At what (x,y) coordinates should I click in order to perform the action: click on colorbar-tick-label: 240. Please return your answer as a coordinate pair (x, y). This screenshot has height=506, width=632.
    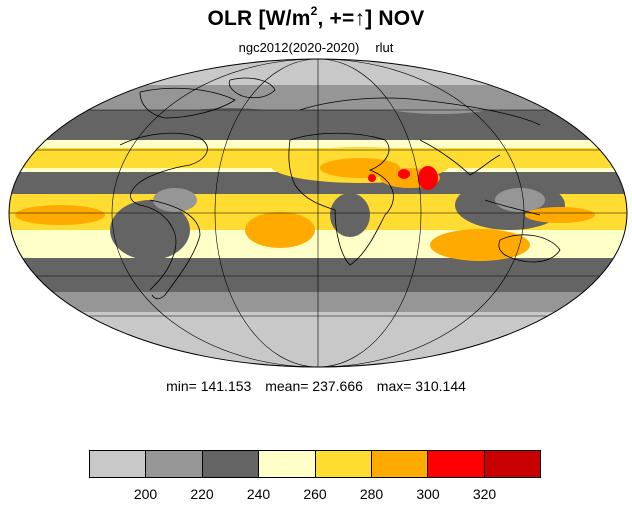
    Looking at the image, I should click on (258, 494).